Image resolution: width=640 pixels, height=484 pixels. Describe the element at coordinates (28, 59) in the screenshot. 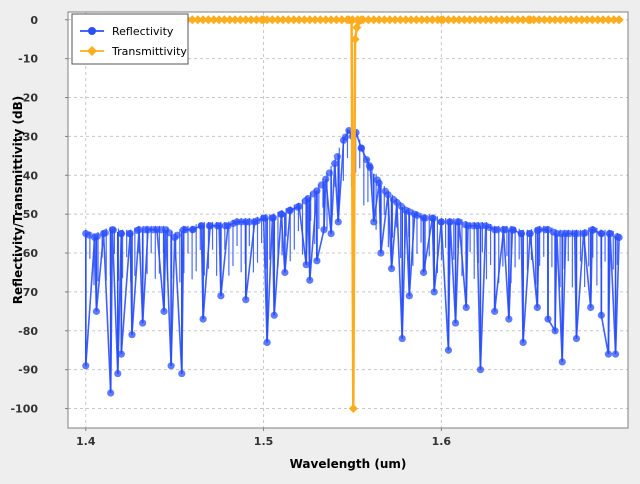

I see `y-tick-label: -10` at that location.